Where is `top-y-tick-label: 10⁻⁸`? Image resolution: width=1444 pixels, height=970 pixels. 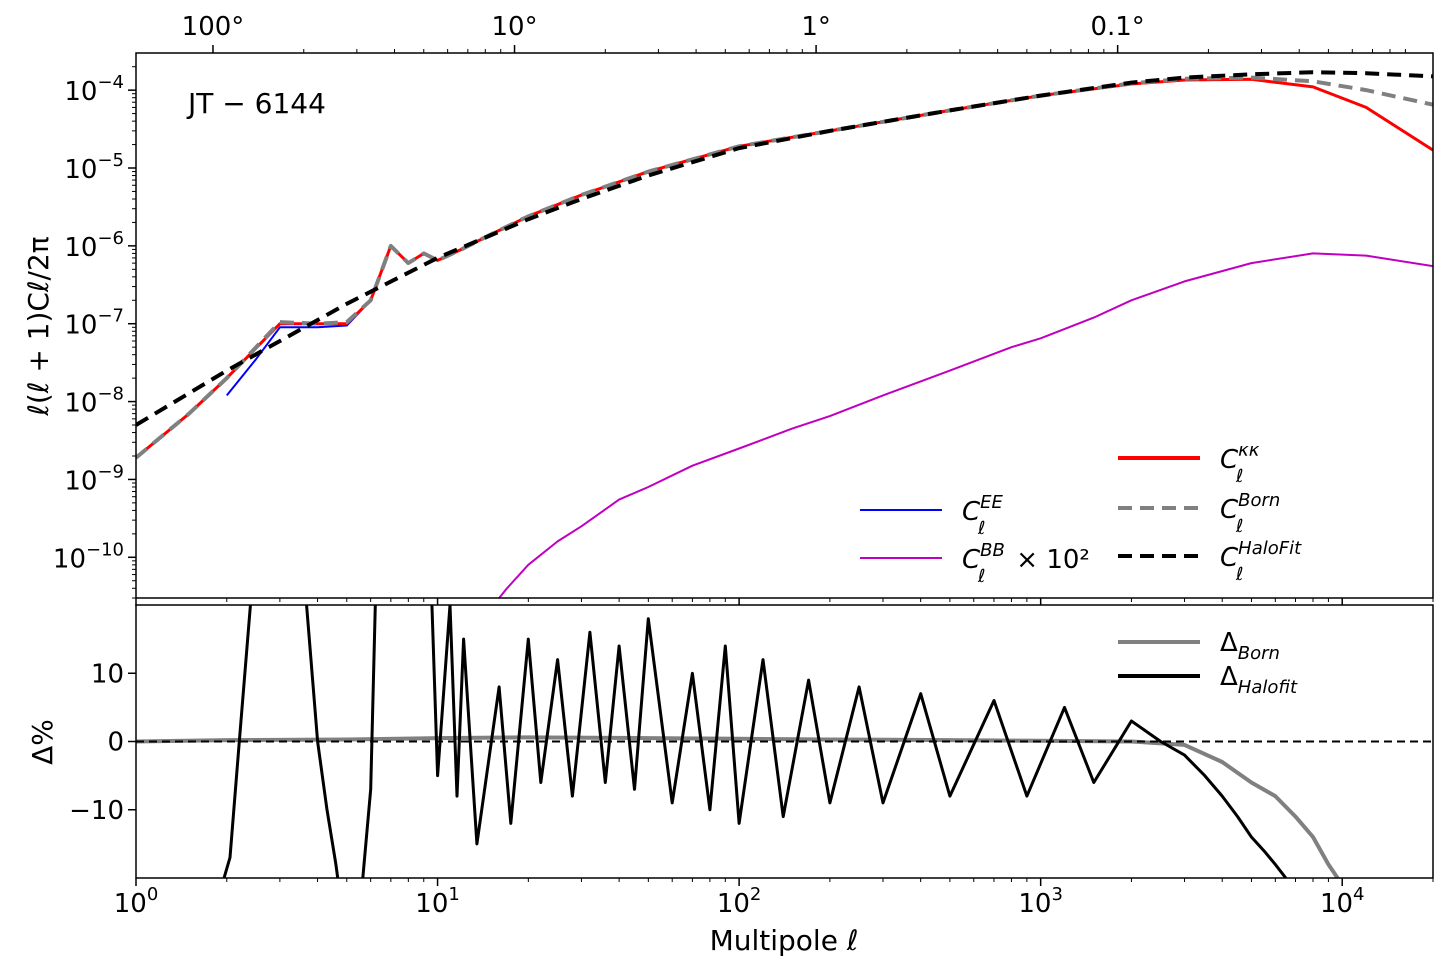
top-y-tick-label: 10⁻⁸ is located at coordinates (94, 401).